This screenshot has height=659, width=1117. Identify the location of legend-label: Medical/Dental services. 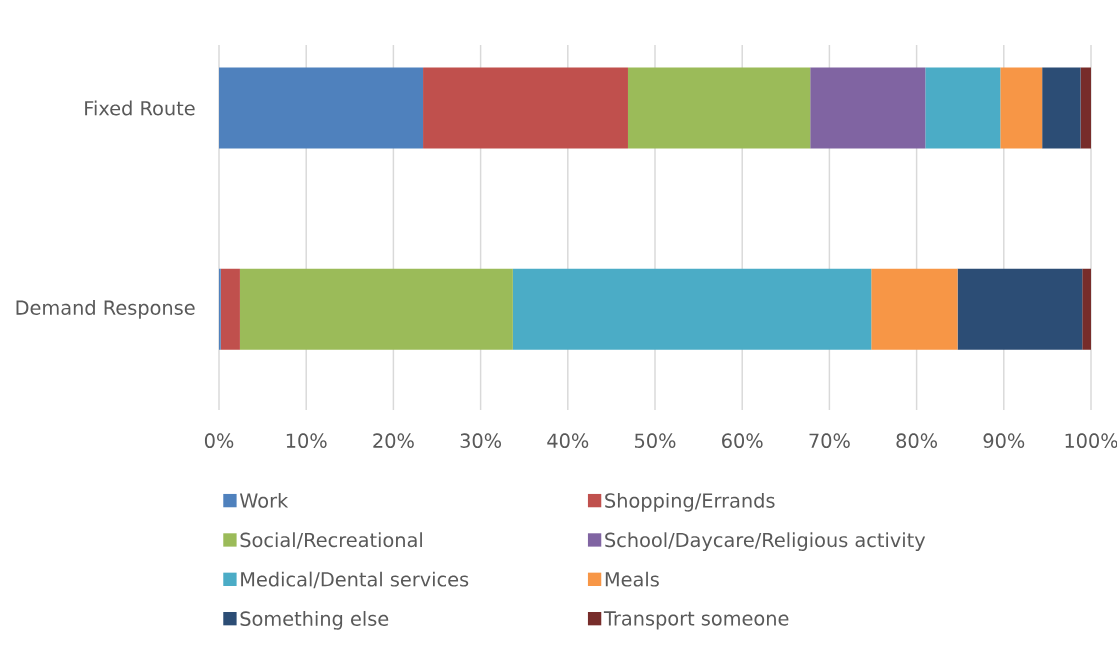
(355, 580).